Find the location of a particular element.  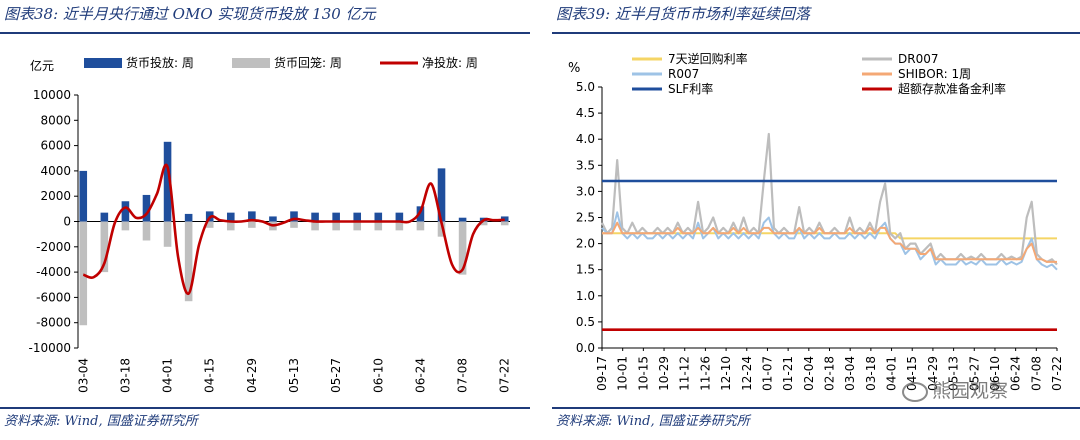

y-tick-label: 3.5 is located at coordinates (585, 165).